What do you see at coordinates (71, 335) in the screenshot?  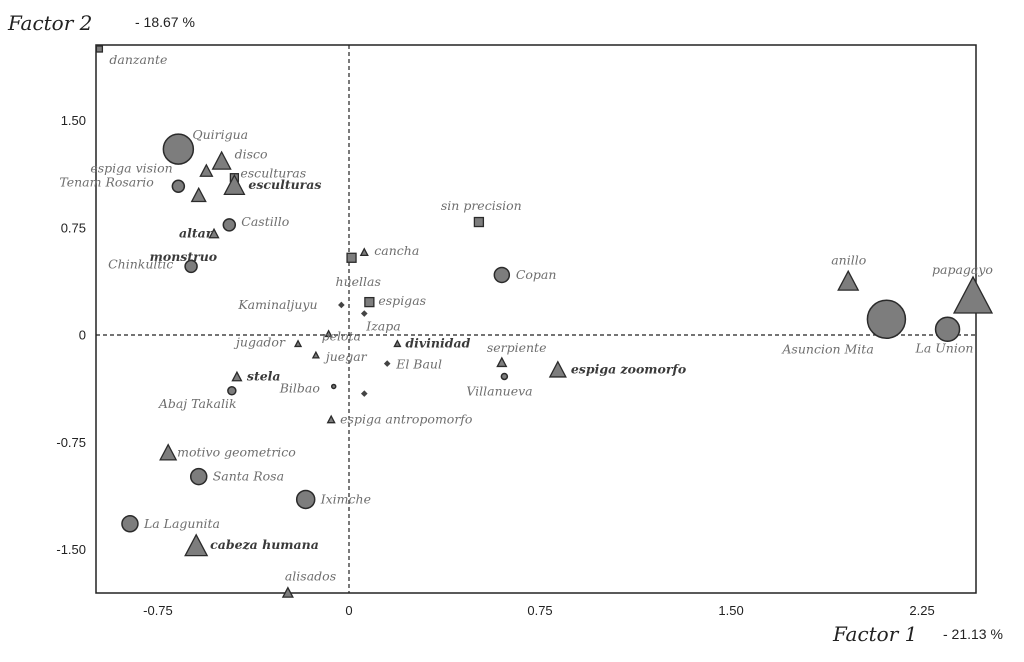 I see `y-tick-labels: 1.50 0.75 0 -0.75 -1.50` at bounding box center [71, 335].